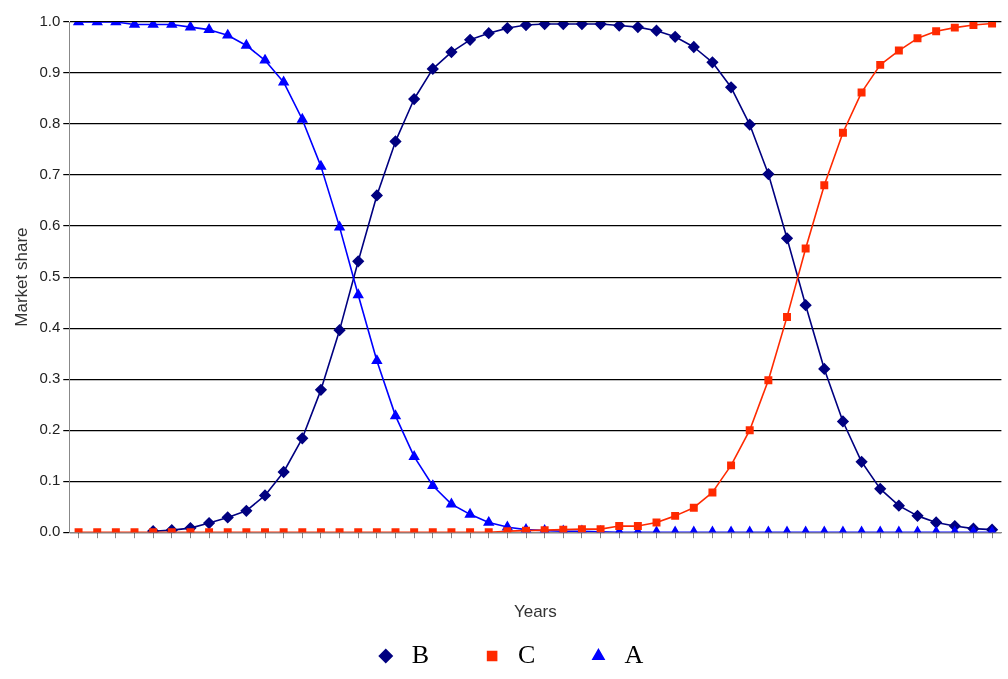 The height and width of the screenshot is (679, 1008). Describe the element at coordinates (50, 72) in the screenshot. I see `y-tick-label: 0.9` at that location.